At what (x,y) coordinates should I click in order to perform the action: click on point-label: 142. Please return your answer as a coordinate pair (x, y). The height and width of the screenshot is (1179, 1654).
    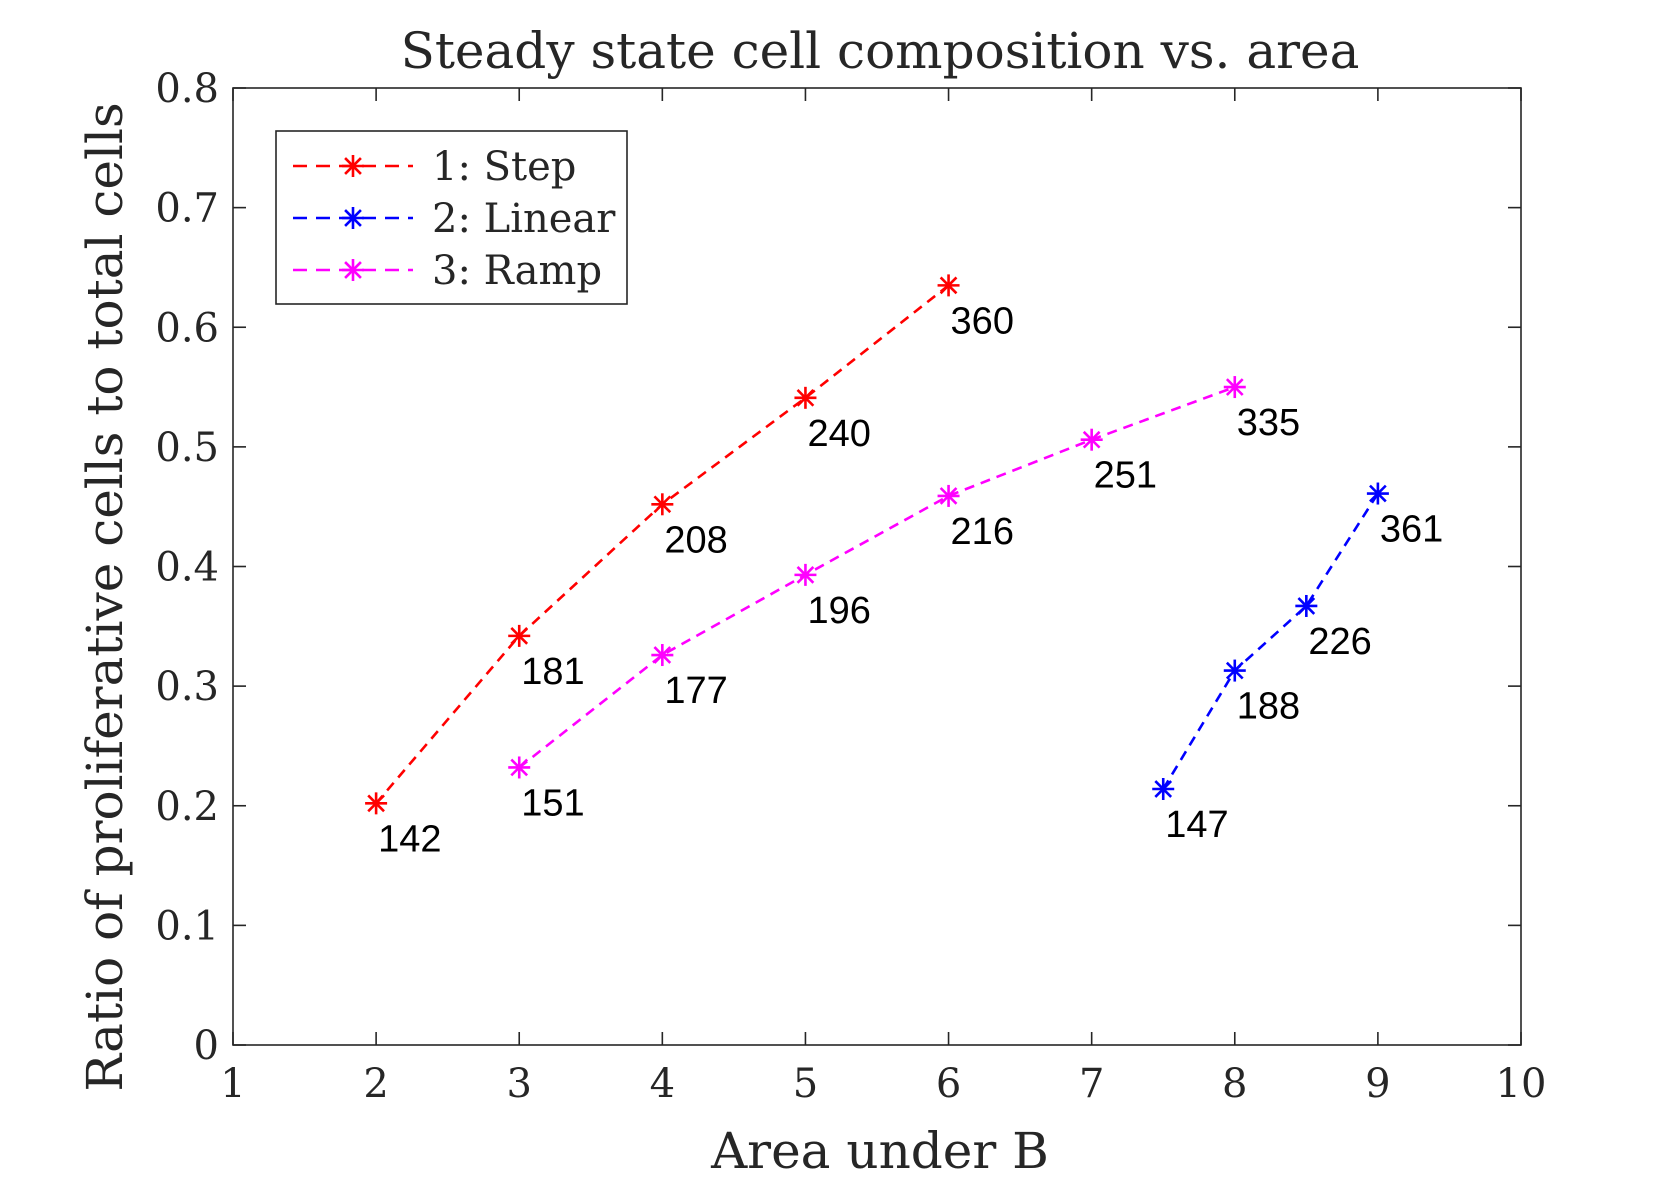
    Looking at the image, I should click on (409, 839).